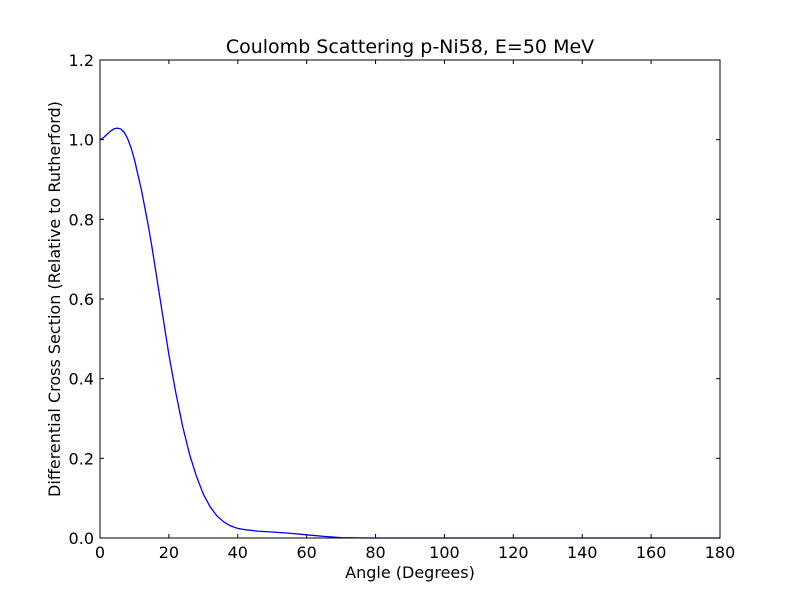 This screenshot has height=601, width=800. I want to click on x-tick-label: 60, so click(306, 552).